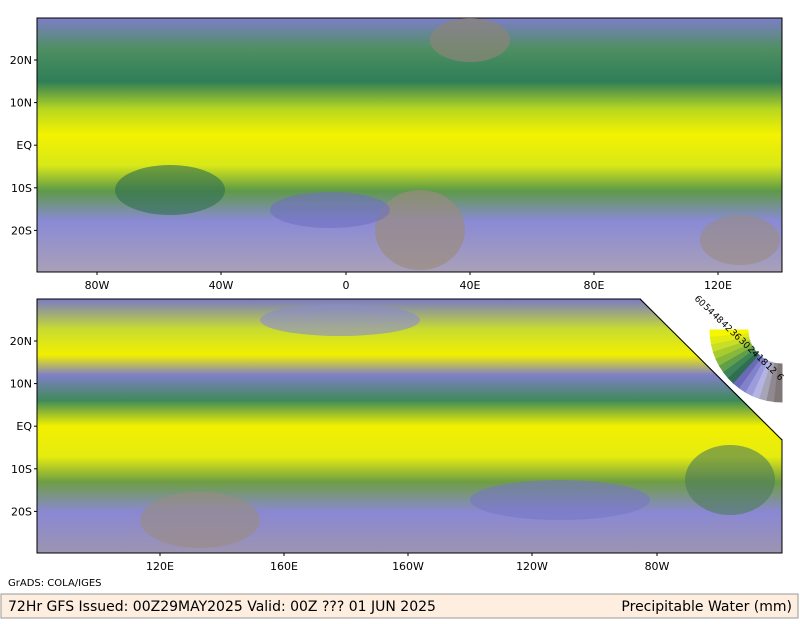 The width and height of the screenshot is (800, 624). Describe the element at coordinates (779, 377) in the screenshot. I see `colorbar-label: 6` at that location.